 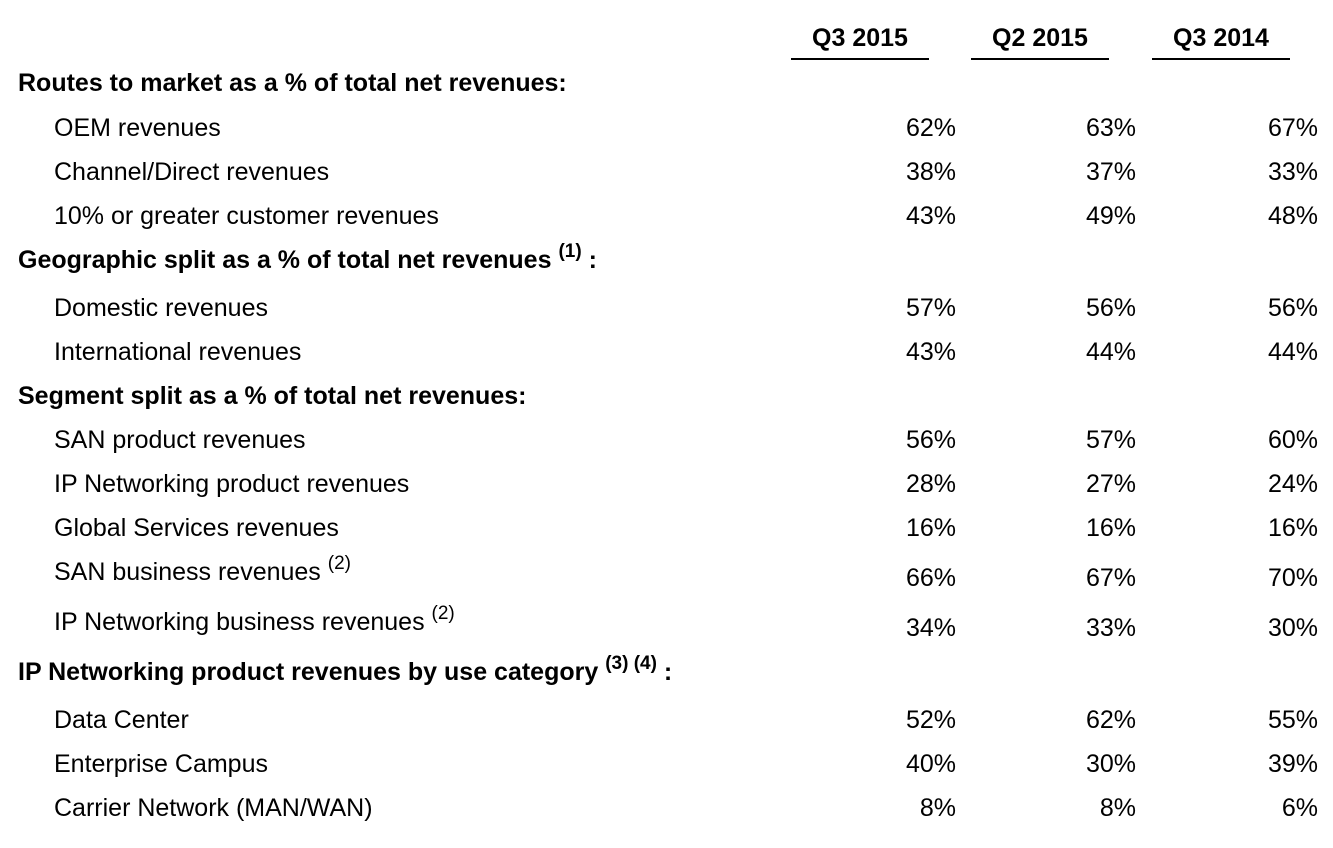 I want to click on table-row-global-services: Global Services revenues 16% 16% 16%, so click(x=666, y=528).